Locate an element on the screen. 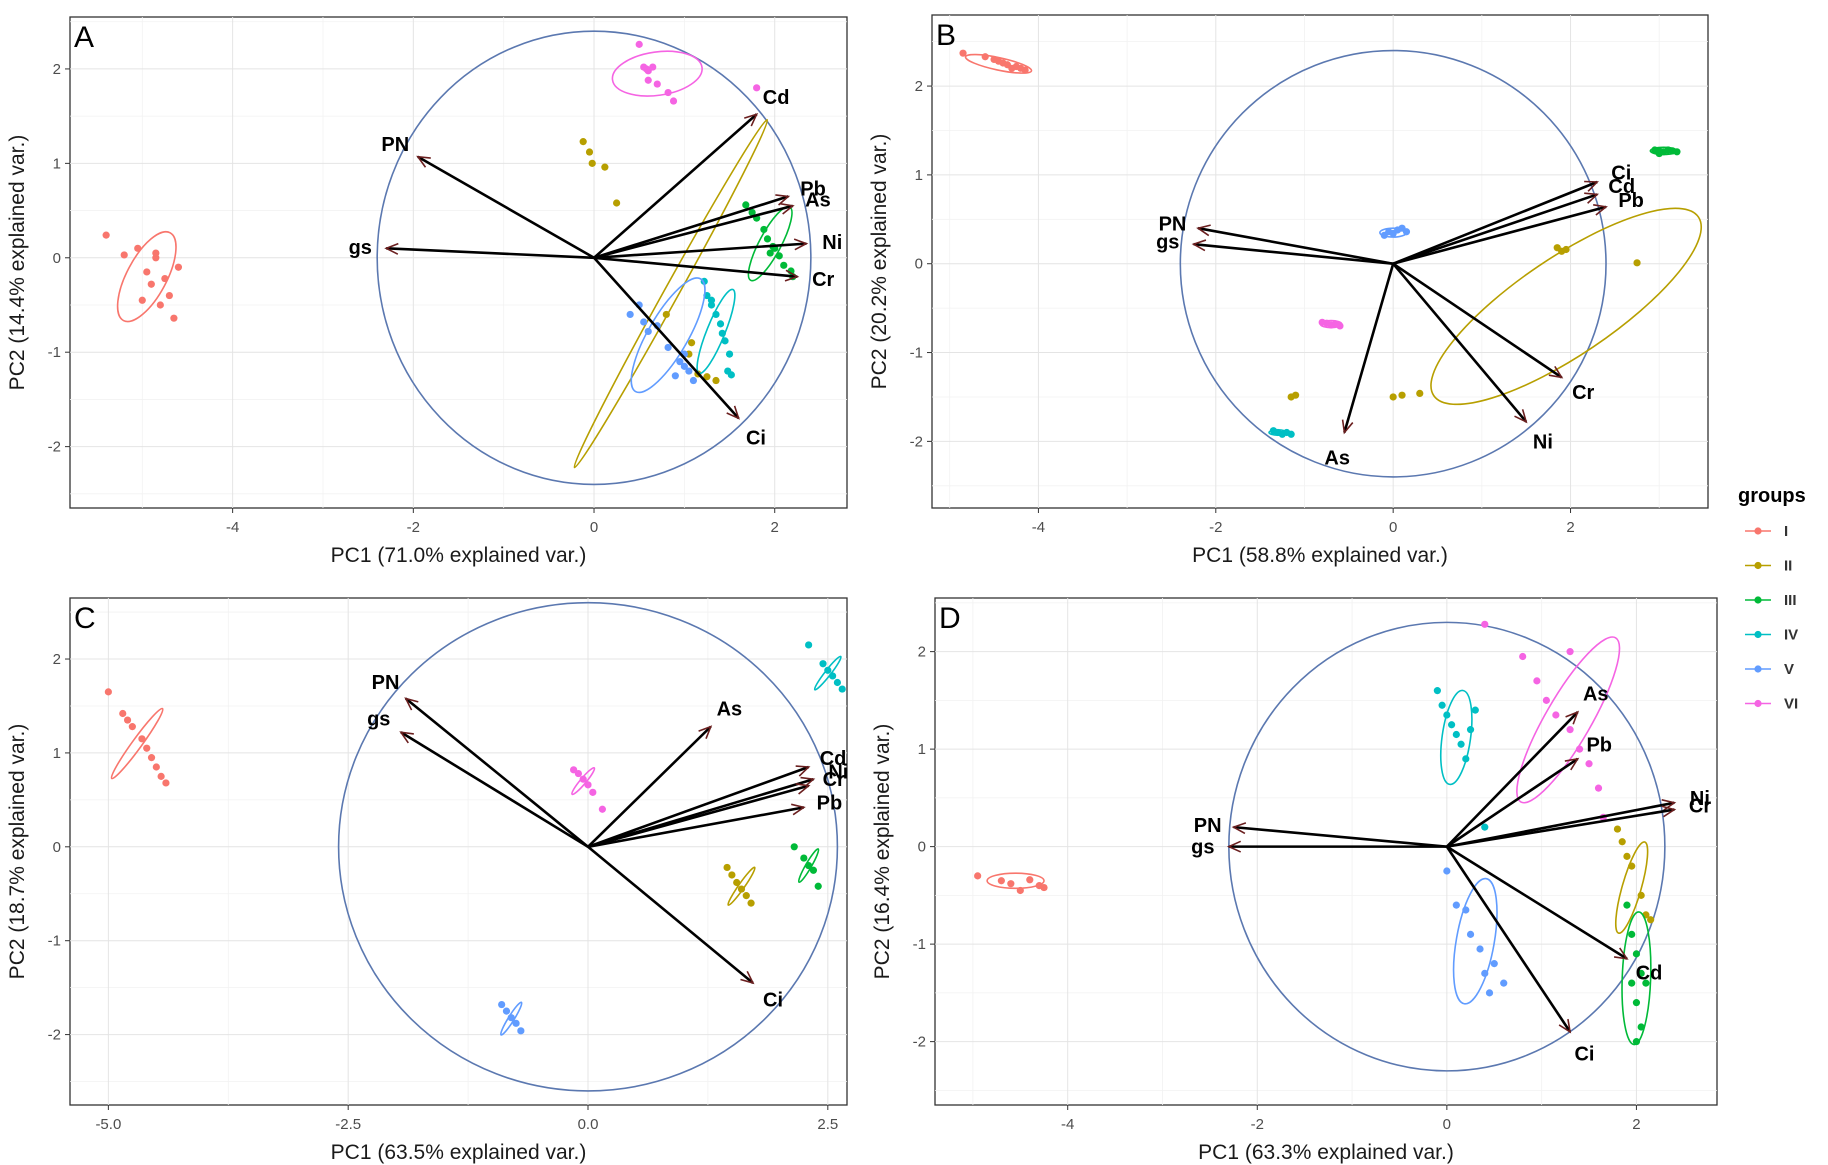  arrow-Cd is located at coordinates (698, 807).